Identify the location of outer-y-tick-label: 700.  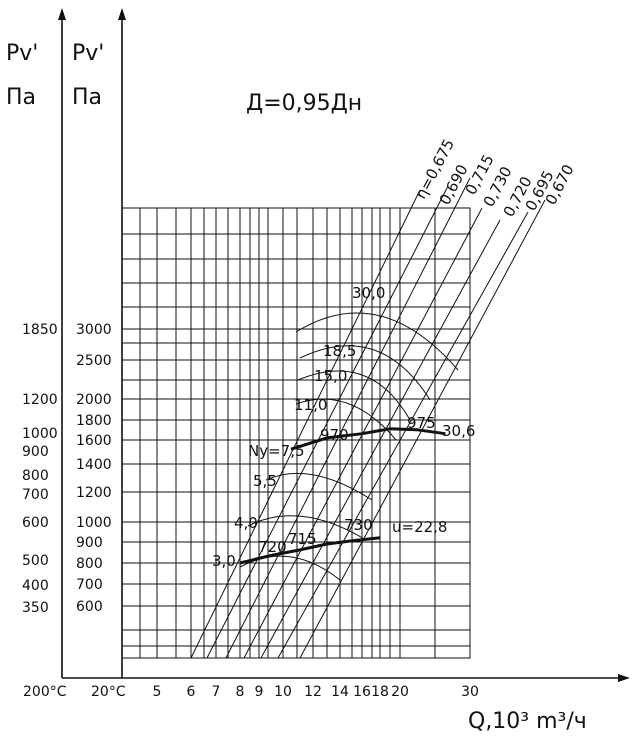
(35, 495).